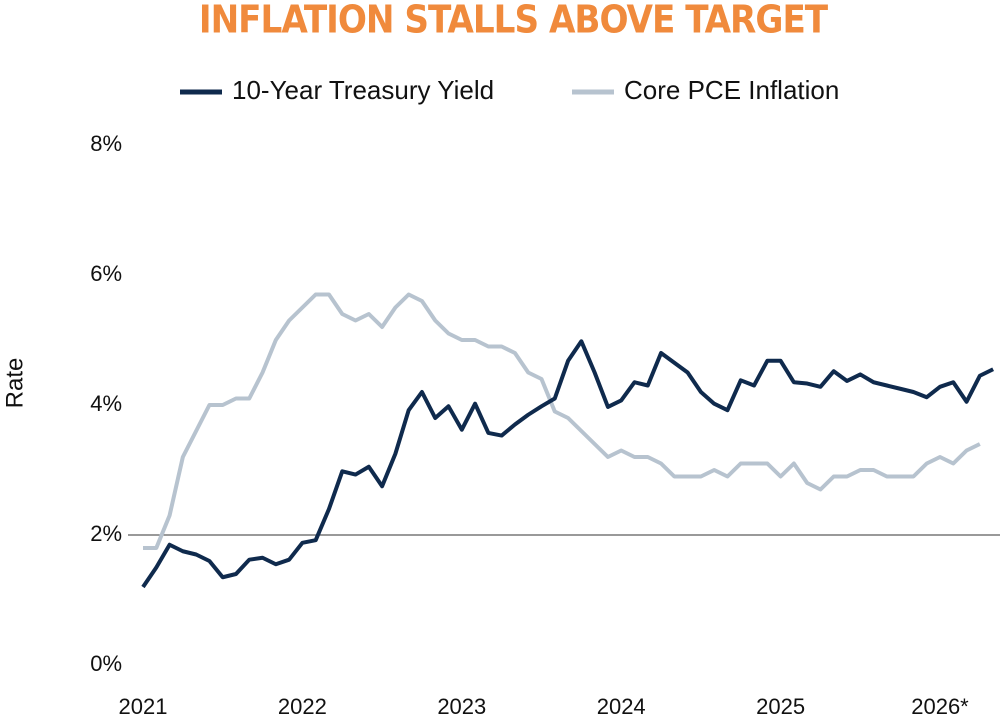 The height and width of the screenshot is (727, 1000). Describe the element at coordinates (731, 90) in the screenshot. I see `legend-label: Core PCE Inflation` at that location.